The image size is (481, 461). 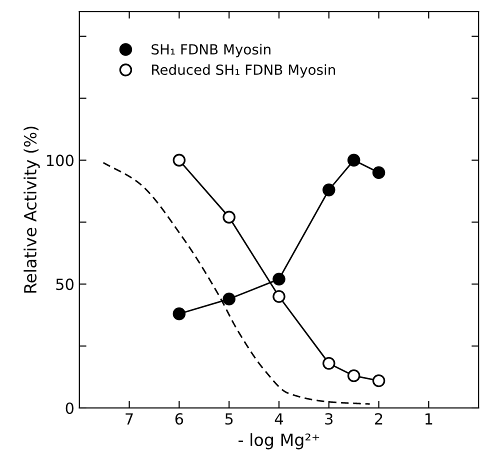 What do you see at coordinates (179, 419) in the screenshot?
I see `x-tick-label: 6` at bounding box center [179, 419].